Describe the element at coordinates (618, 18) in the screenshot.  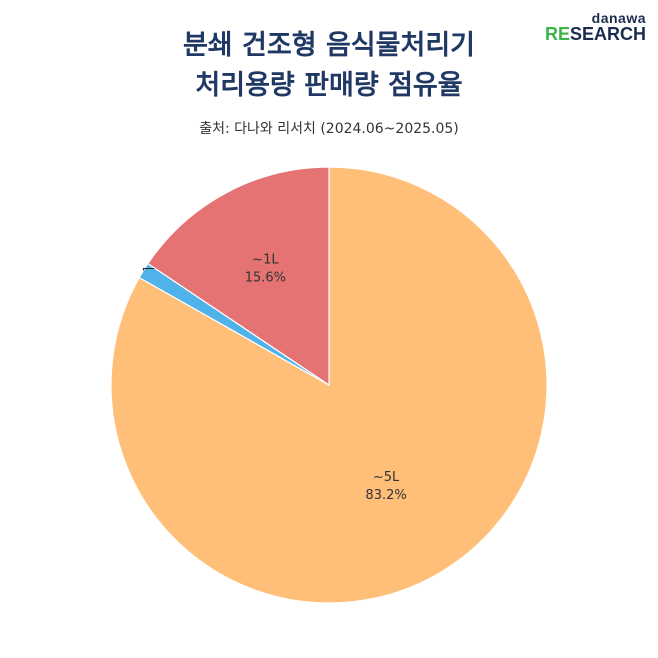
I see `logo-top-text: danawa` at that location.